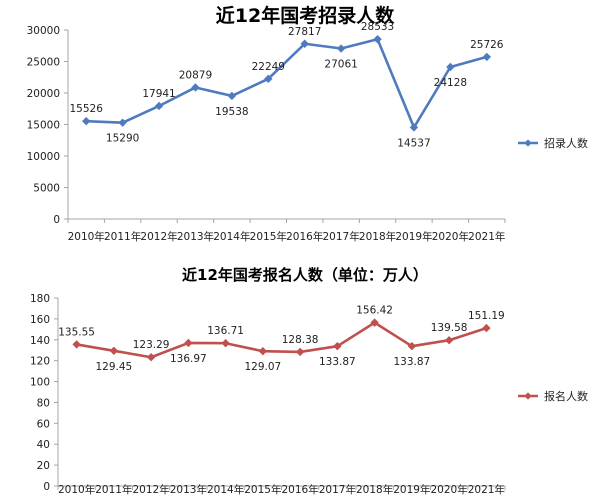 This screenshot has width=602, height=504. Describe the element at coordinates (195, 75) in the screenshot. I see `data-label: 20879` at that location.